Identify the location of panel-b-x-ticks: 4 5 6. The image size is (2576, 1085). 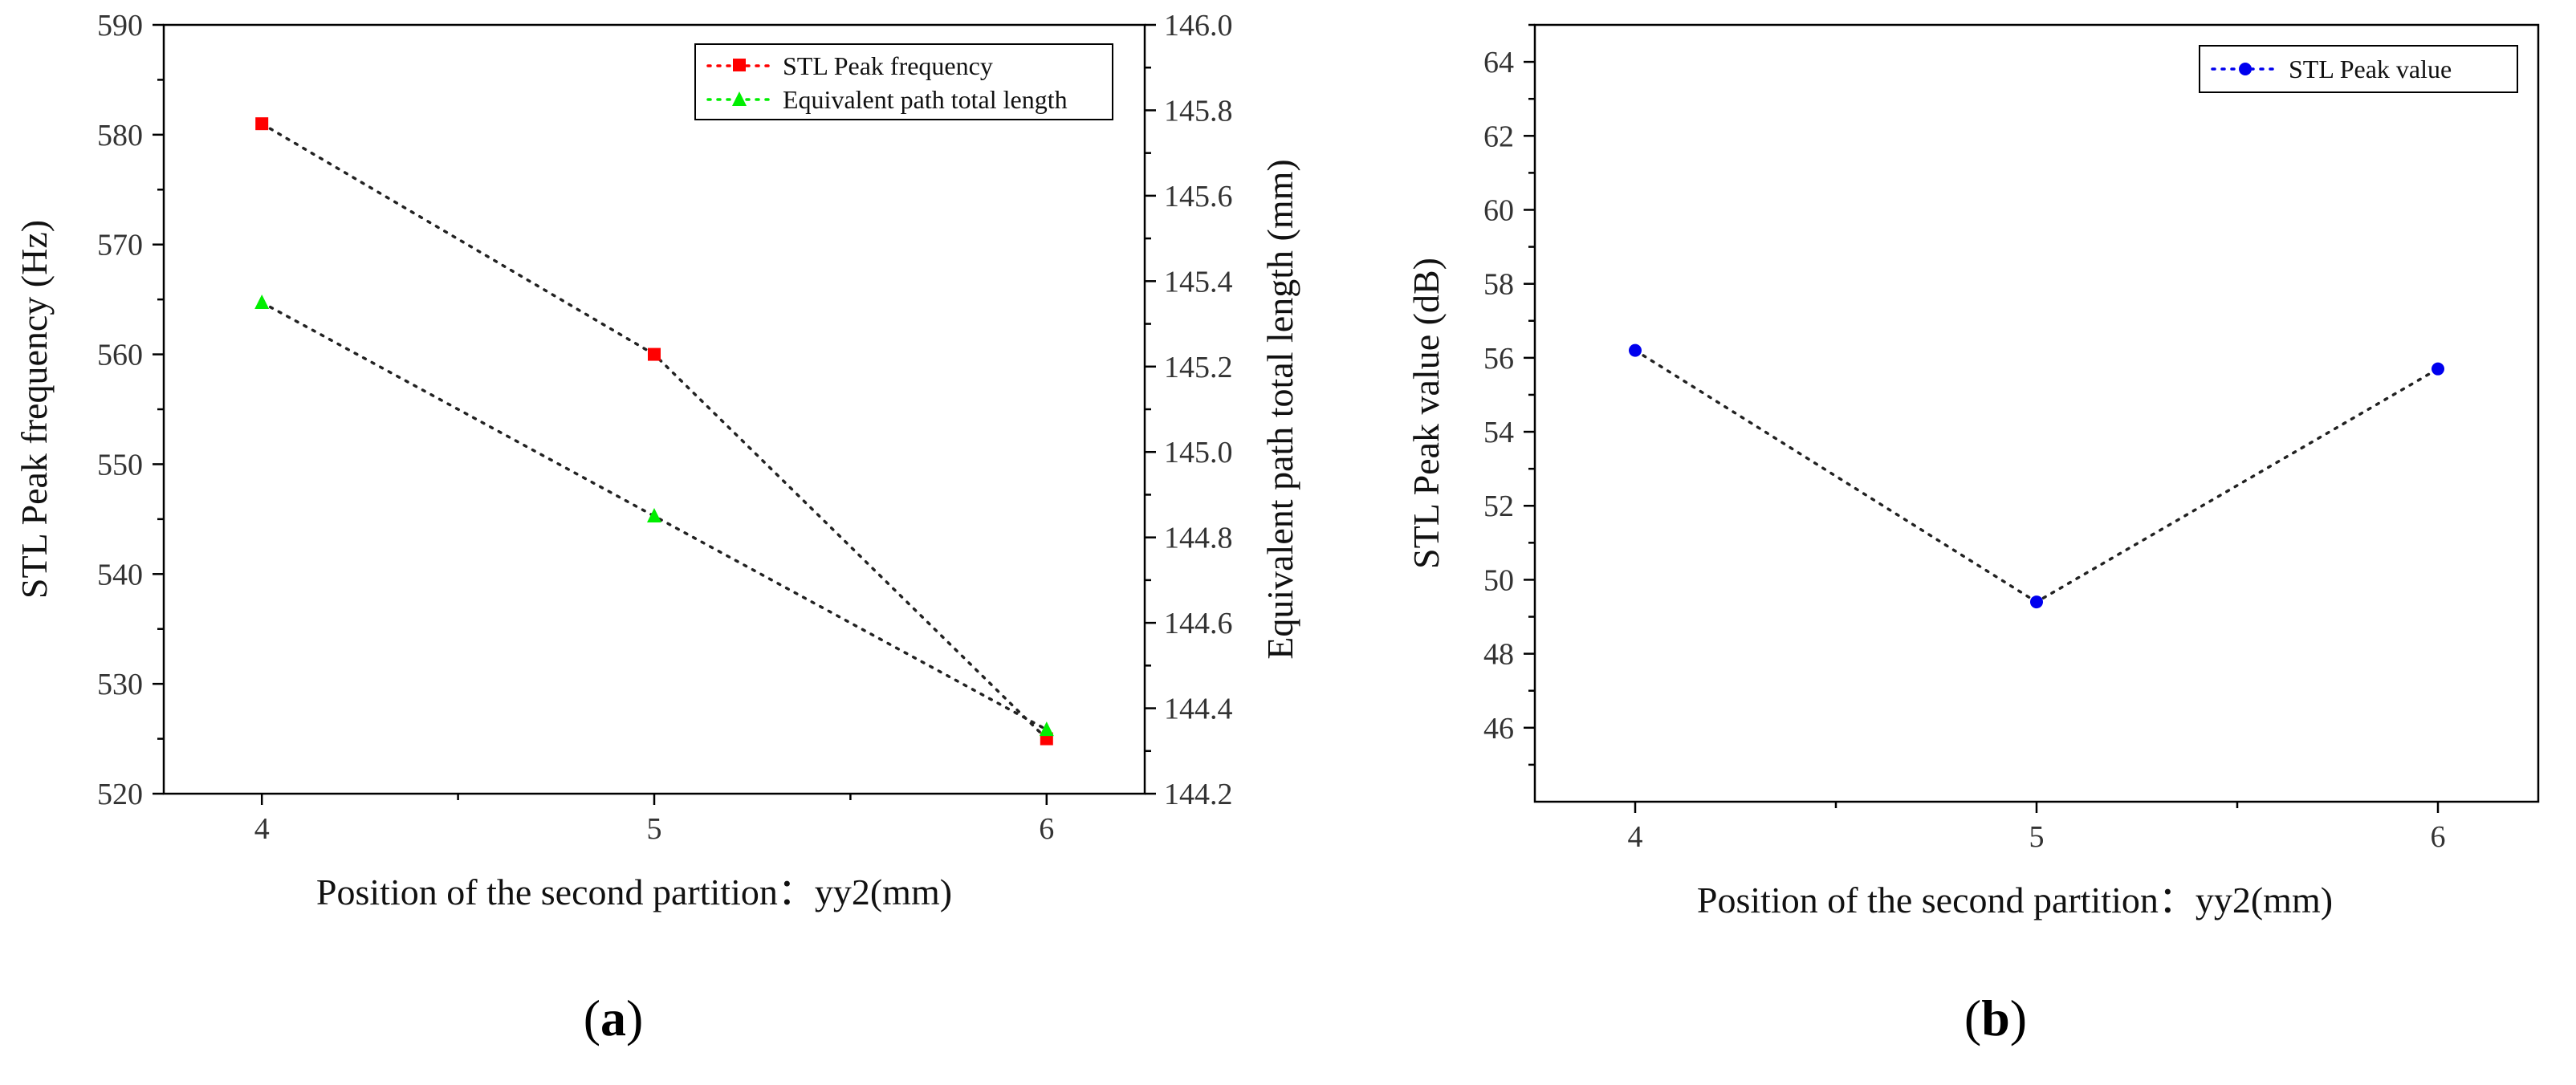
(2037, 828).